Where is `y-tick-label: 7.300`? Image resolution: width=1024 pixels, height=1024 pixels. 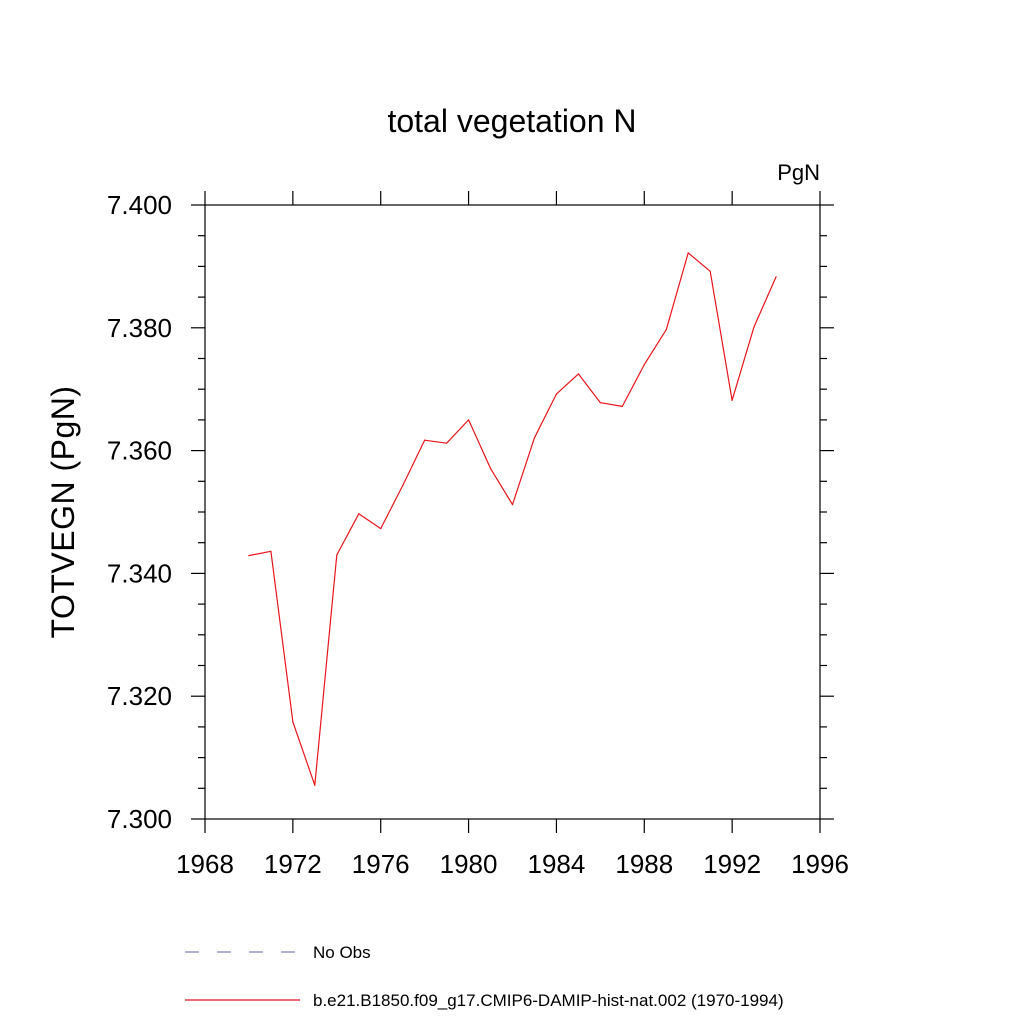 y-tick-label: 7.300 is located at coordinates (139, 819).